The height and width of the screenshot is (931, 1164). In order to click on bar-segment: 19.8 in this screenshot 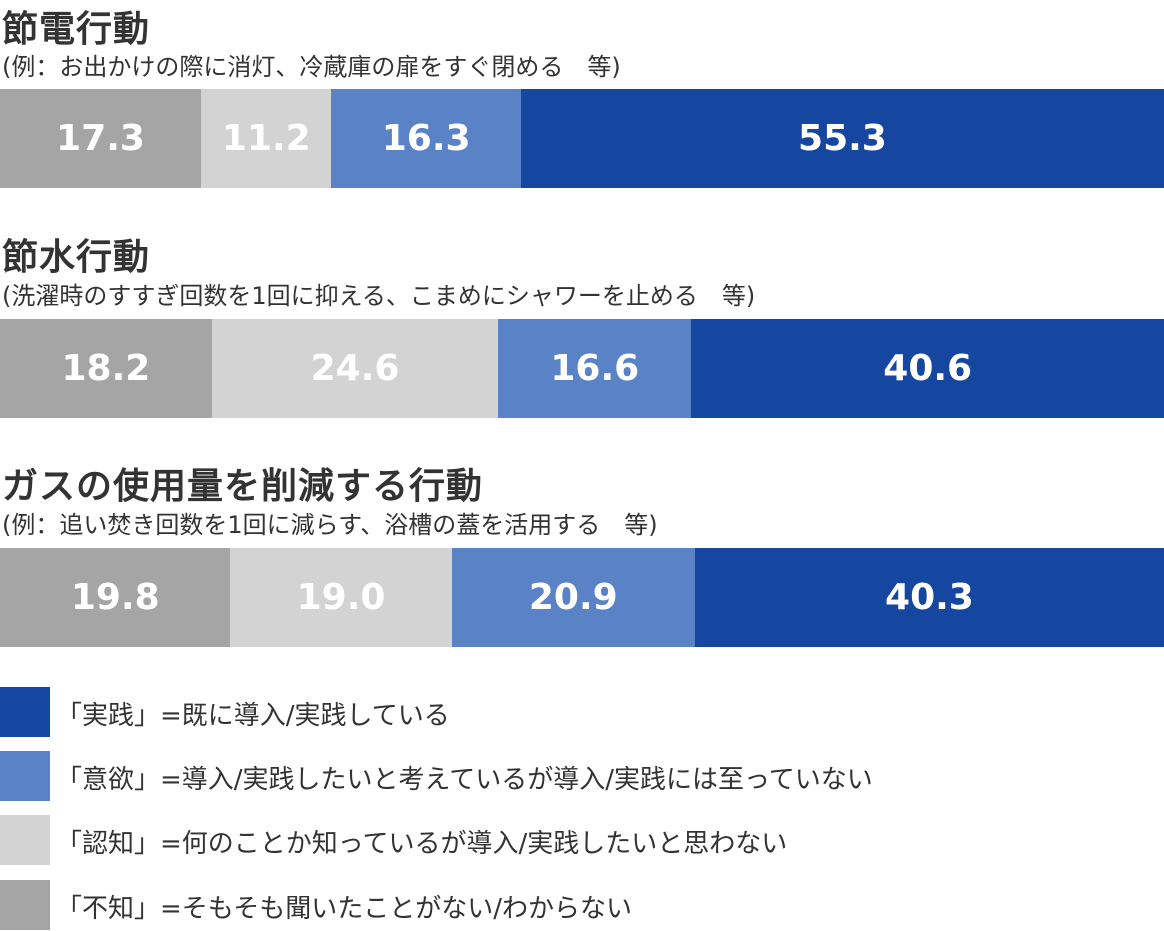, I will do `click(115, 597)`.